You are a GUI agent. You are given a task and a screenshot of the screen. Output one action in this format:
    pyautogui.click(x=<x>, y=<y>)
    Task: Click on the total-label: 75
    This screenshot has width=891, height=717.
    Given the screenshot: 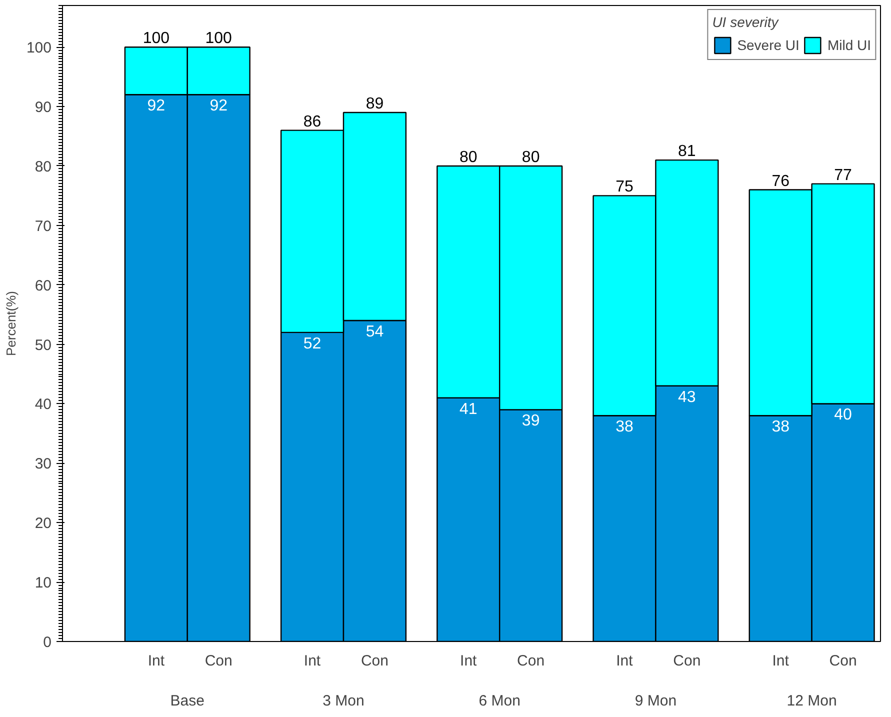 What is the action you would take?
    pyautogui.click(x=625, y=187)
    